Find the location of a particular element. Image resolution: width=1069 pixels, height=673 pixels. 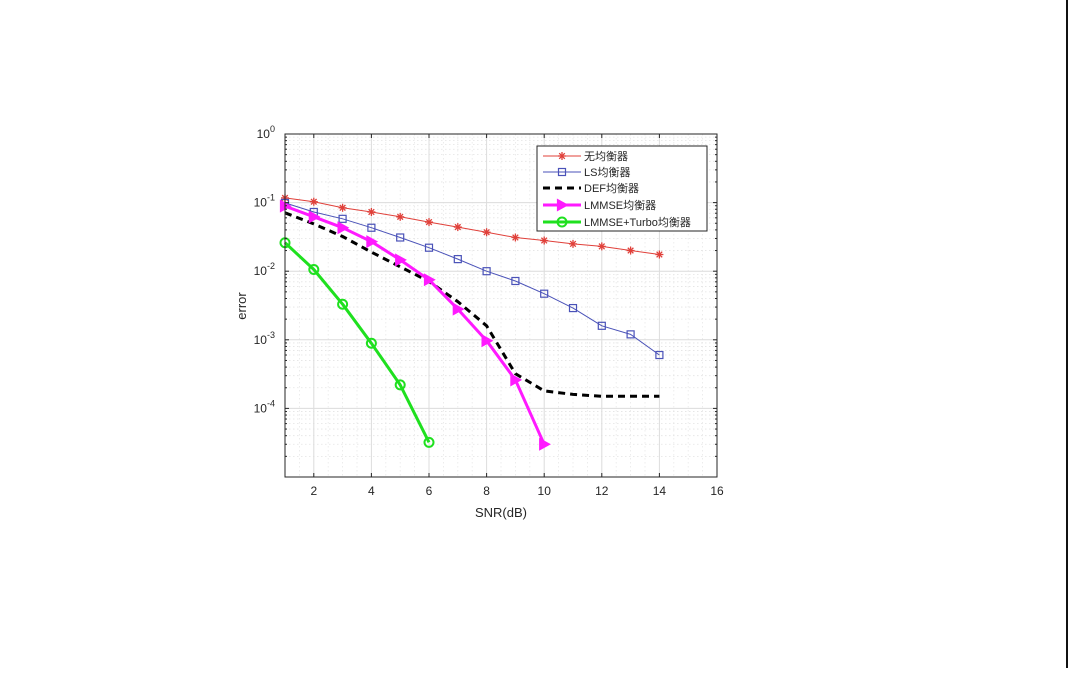

legend-item-3: LMMSE均衡器 is located at coordinates (599, 205).